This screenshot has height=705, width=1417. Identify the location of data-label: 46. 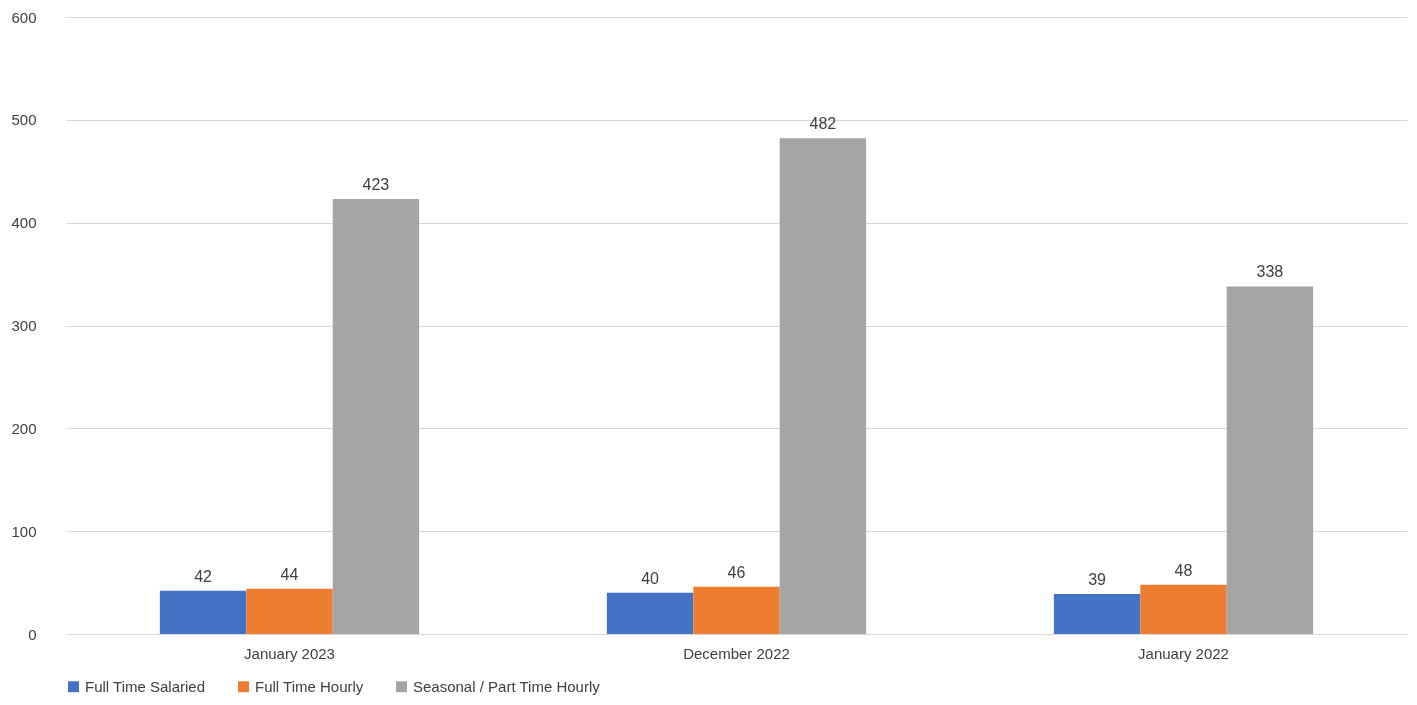
(736, 572).